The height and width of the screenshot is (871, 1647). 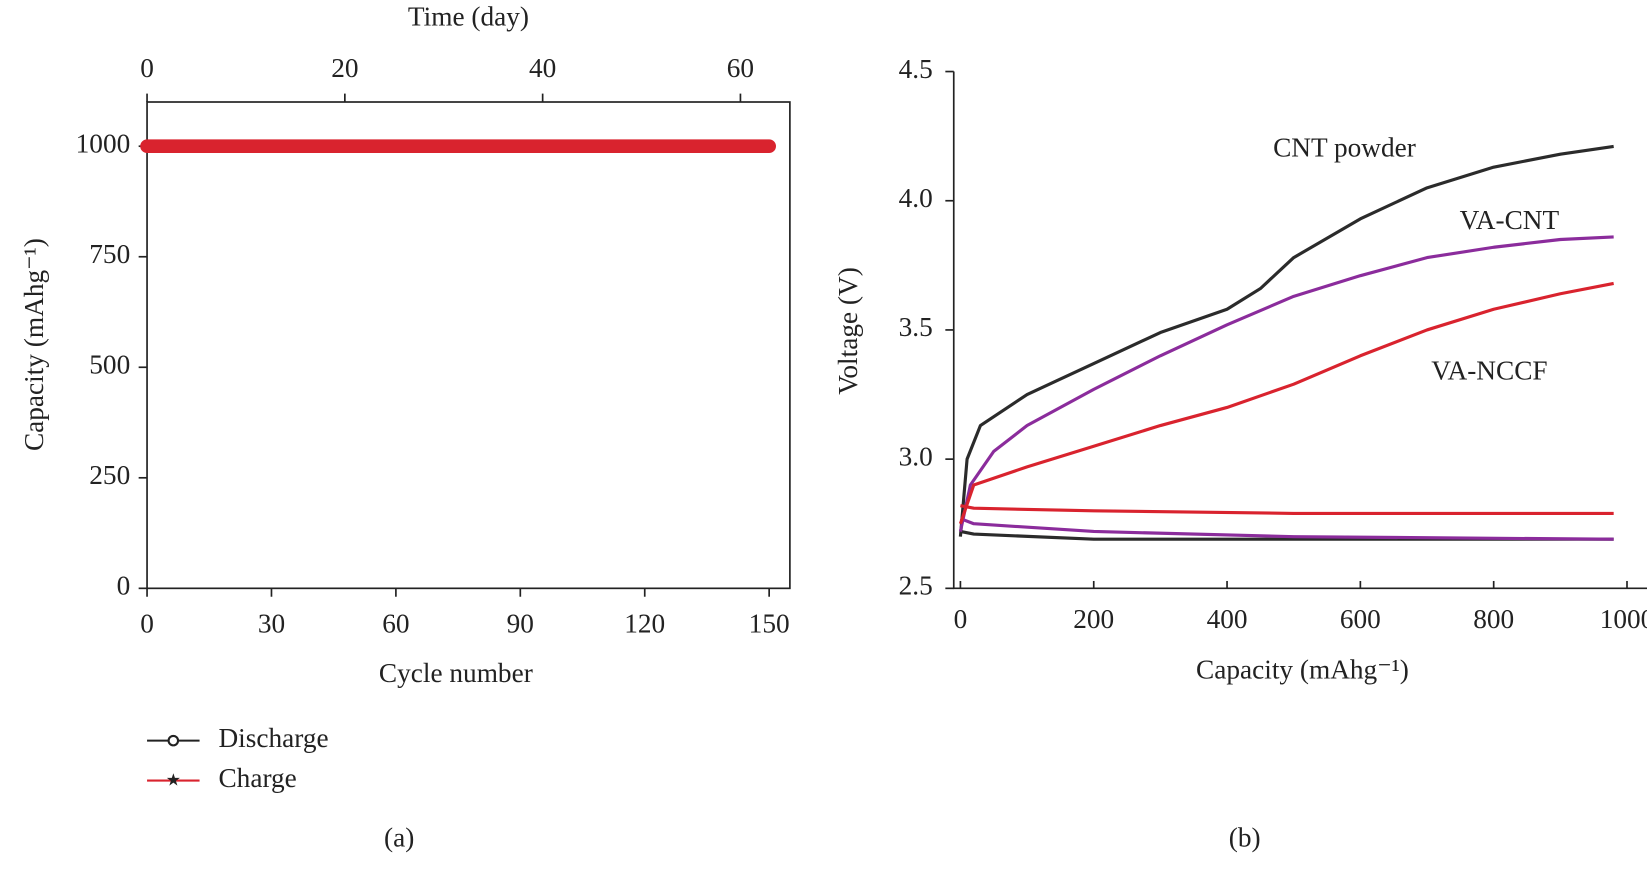 What do you see at coordinates (147, 68) in the screenshot?
I see `x2-tick-label: 0` at bounding box center [147, 68].